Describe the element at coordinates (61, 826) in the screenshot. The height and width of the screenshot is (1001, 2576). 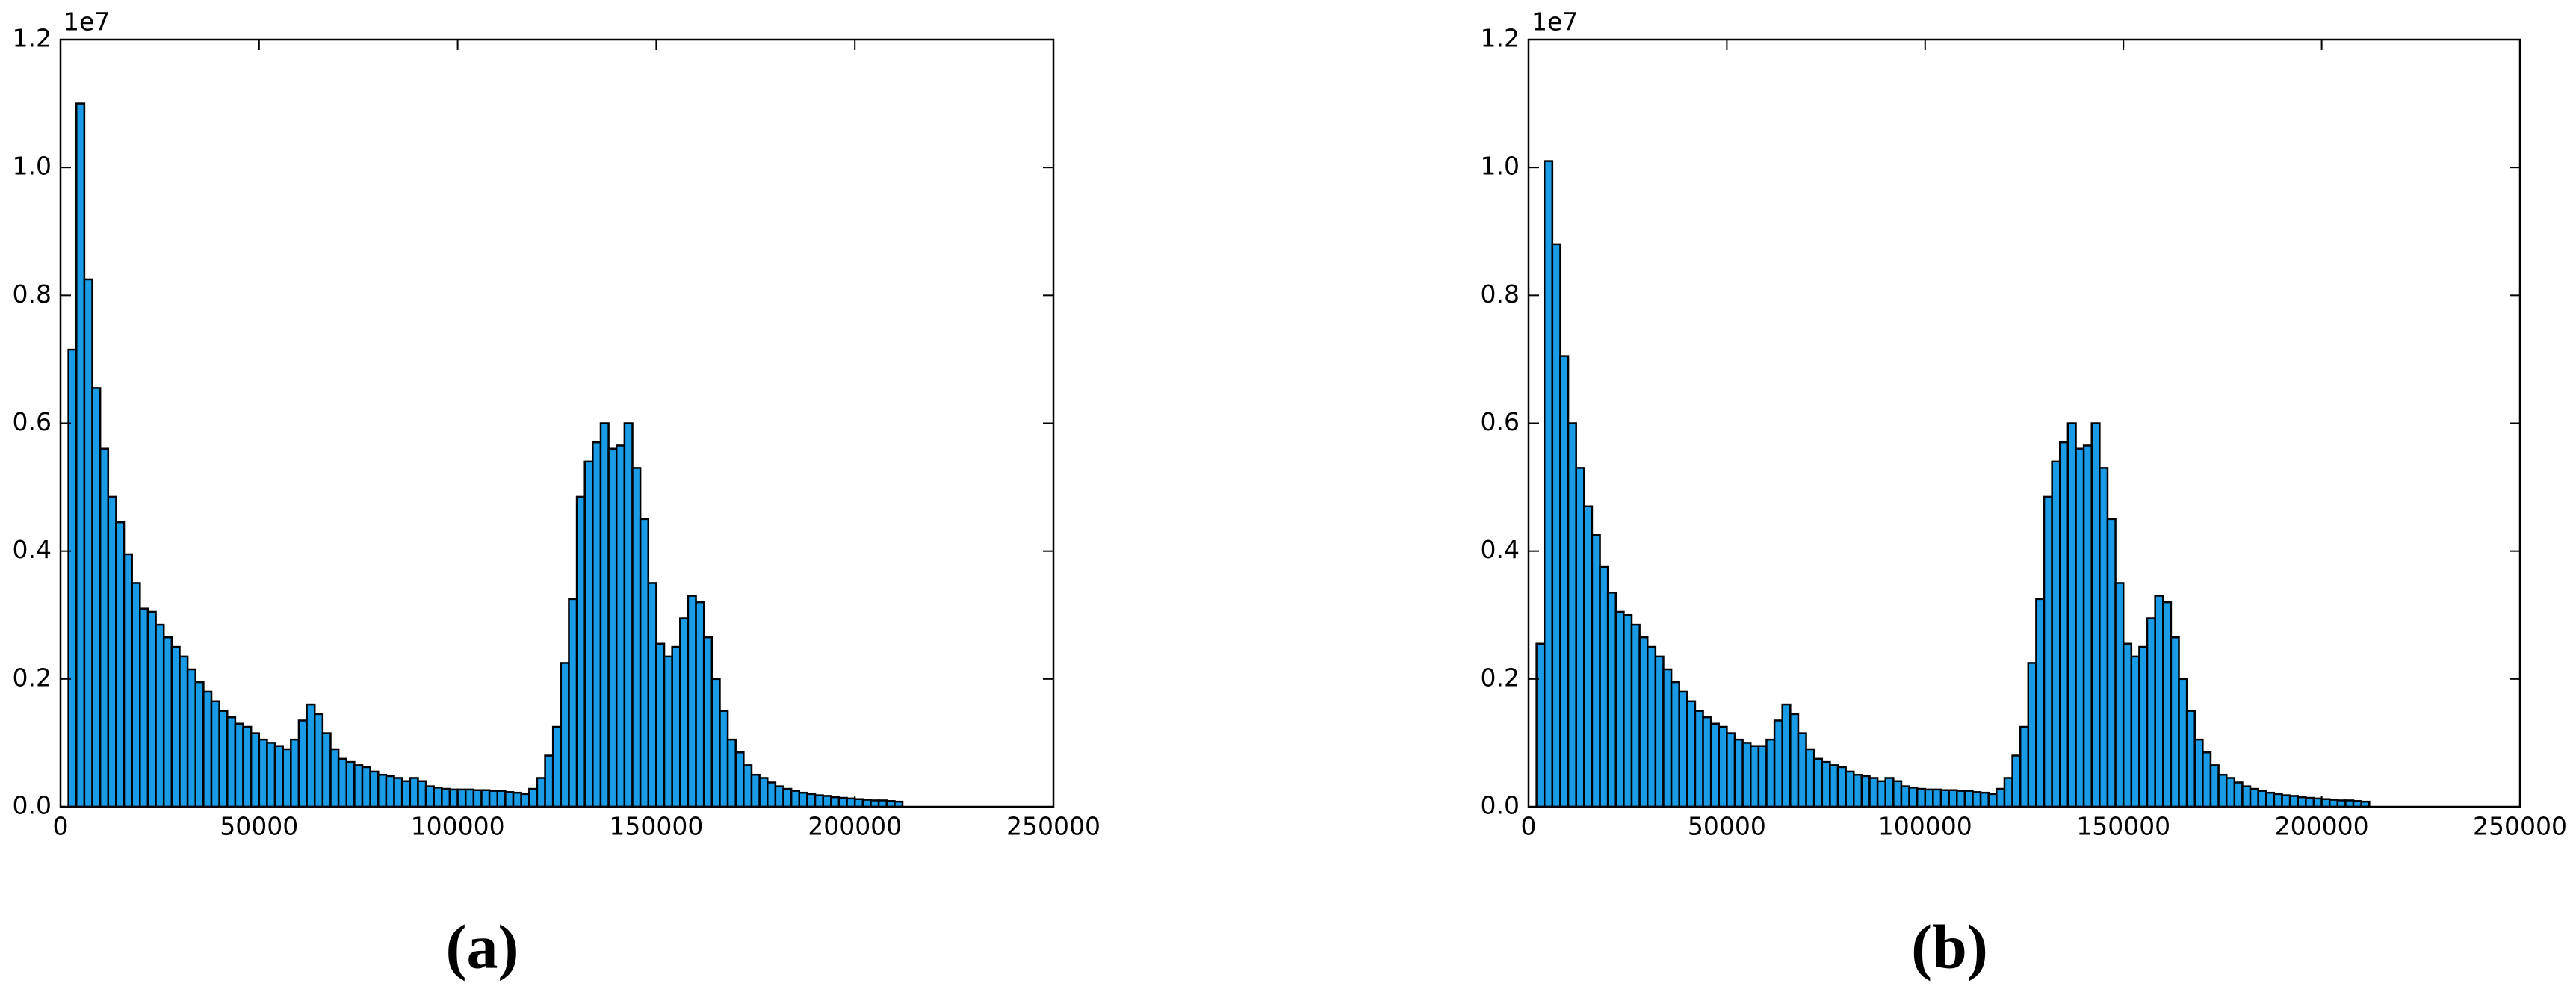
I see `x-tick-label: 0` at that location.